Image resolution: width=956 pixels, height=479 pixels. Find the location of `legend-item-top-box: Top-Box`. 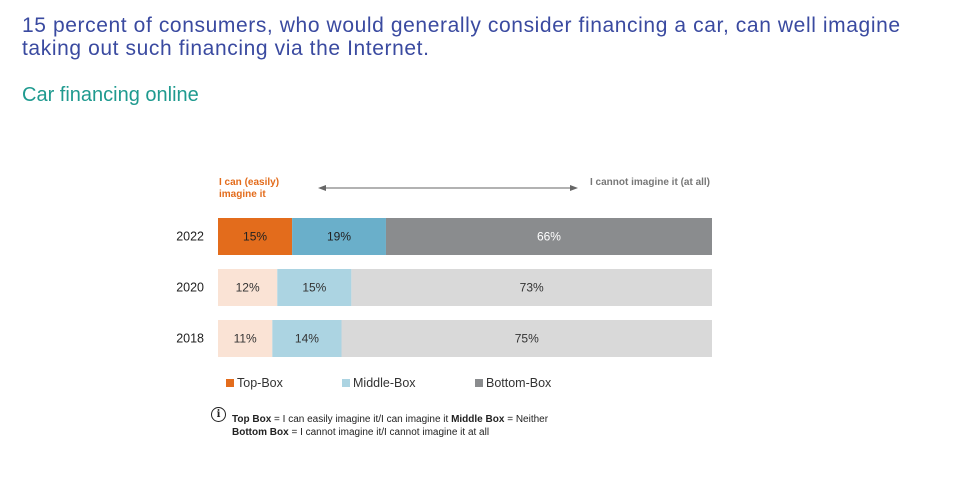

legend-item-top-box: Top-Box is located at coordinates (254, 383).